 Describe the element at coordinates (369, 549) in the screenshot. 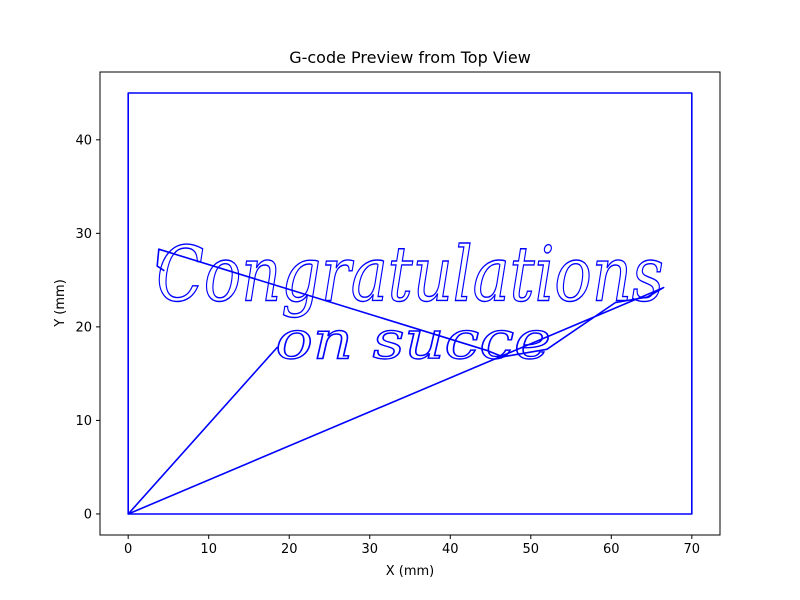

I see `x-tick-label: 30` at that location.